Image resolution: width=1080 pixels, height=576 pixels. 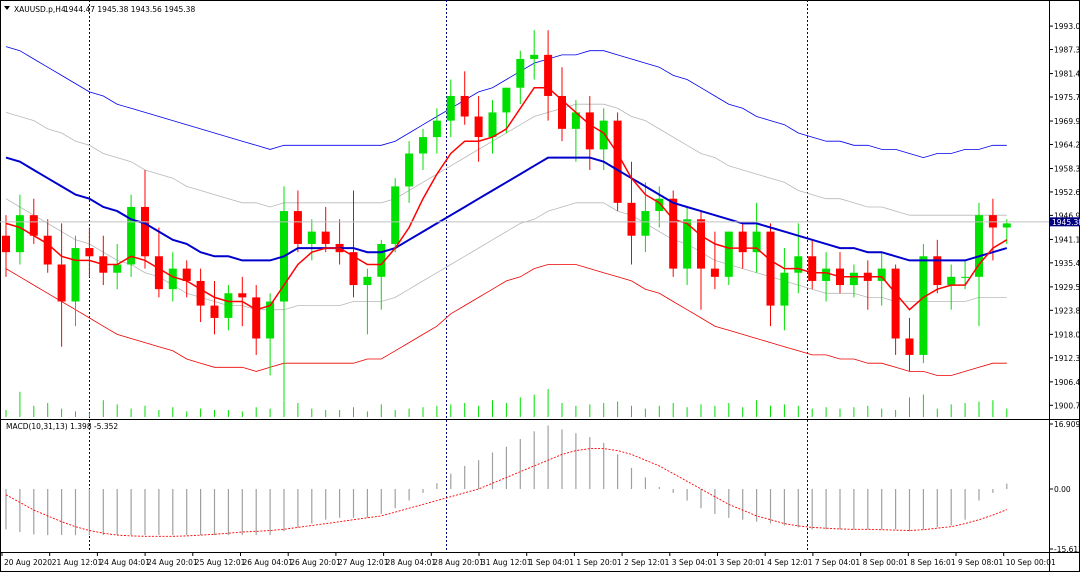 I want to click on price-tick-label: 1958.35, so click(x=1067, y=169).